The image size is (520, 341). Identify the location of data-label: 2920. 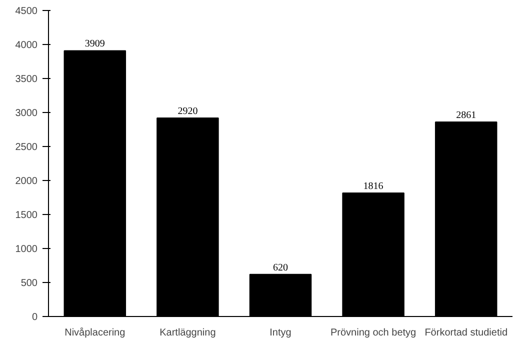
(188, 111).